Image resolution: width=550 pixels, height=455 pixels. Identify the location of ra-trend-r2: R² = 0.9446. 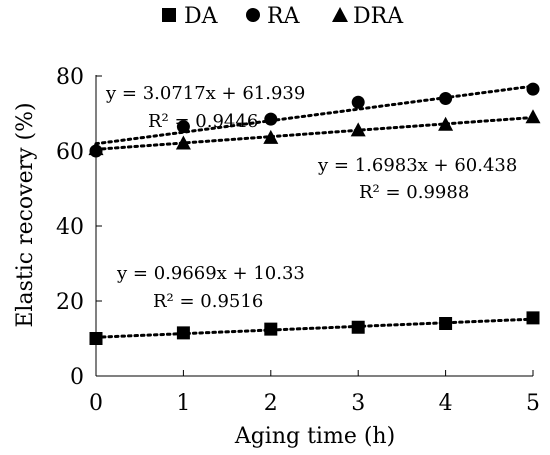
(203, 121).